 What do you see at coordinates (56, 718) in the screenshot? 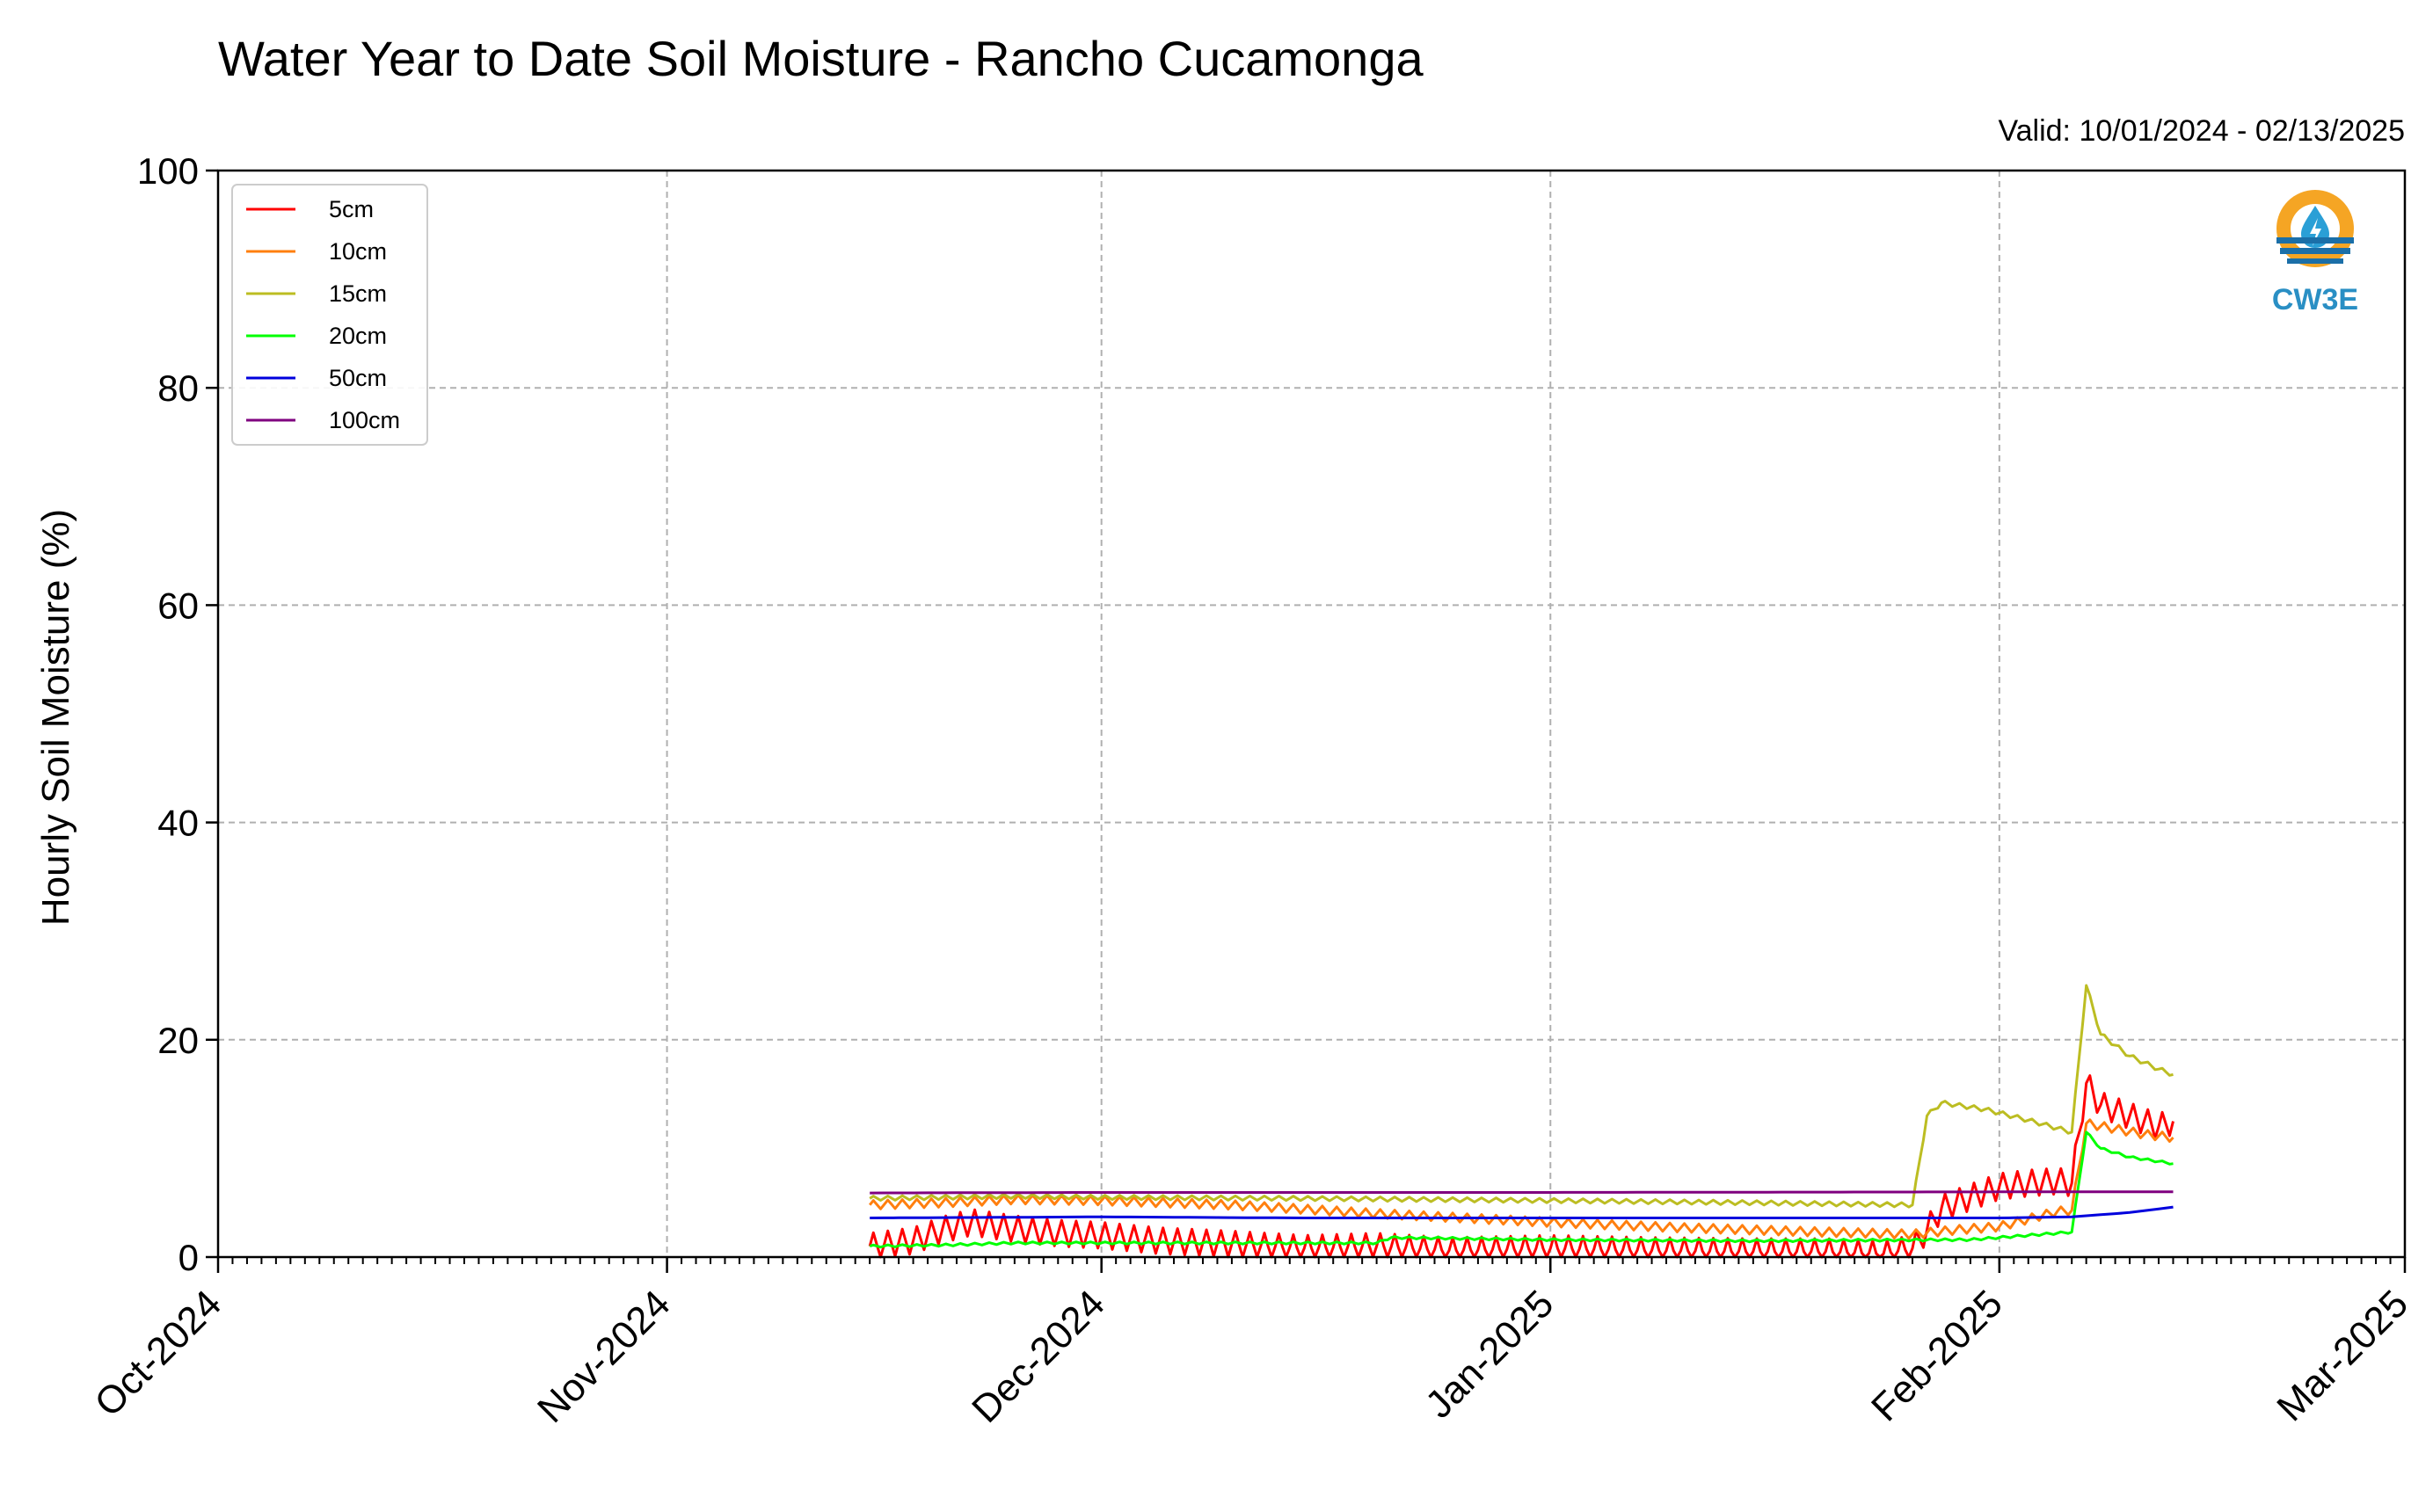
I see `y-axis-label: Hourly Soil Moisture (%)` at bounding box center [56, 718].